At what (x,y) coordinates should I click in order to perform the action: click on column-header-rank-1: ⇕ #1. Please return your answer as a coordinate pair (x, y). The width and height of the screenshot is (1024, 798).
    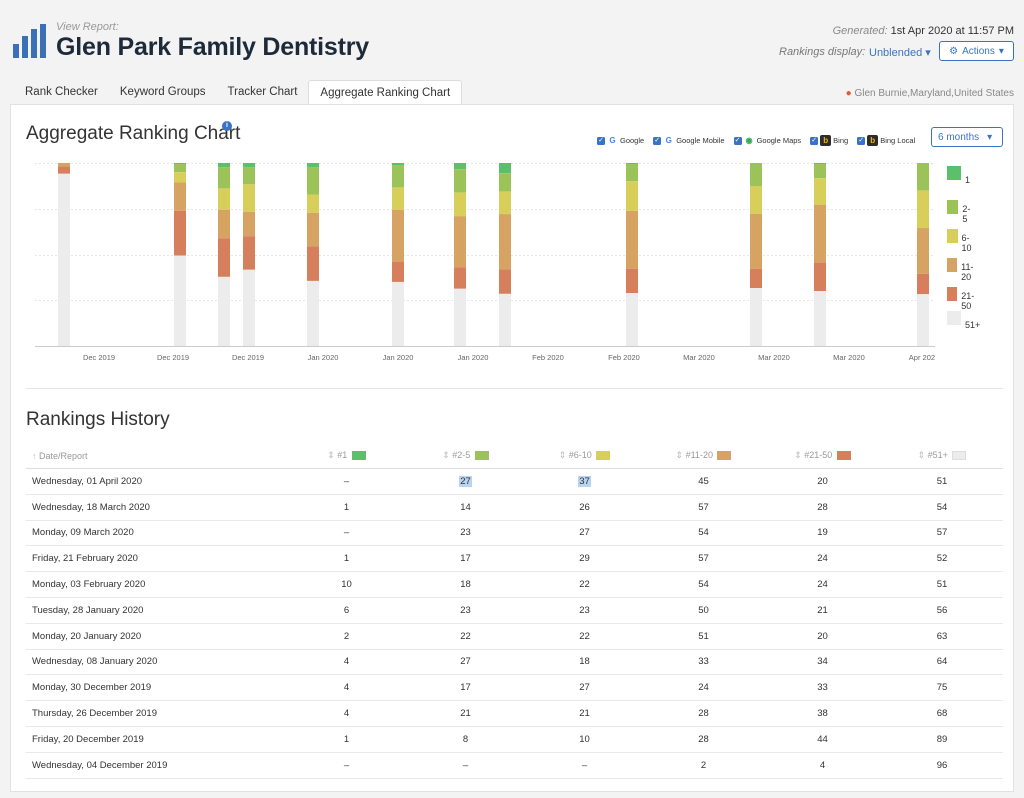
    Looking at the image, I should click on (346, 455).